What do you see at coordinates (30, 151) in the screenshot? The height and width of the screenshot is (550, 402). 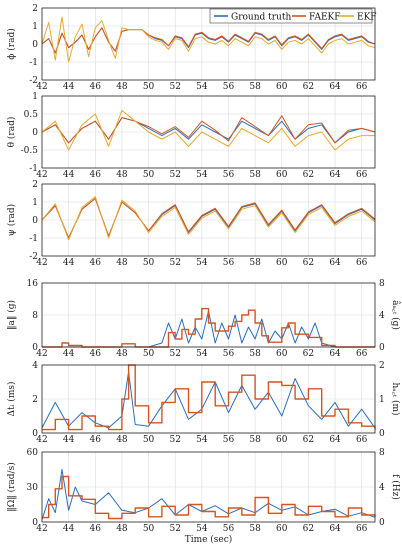 I see `y-tick-label: -0.5` at bounding box center [30, 151].